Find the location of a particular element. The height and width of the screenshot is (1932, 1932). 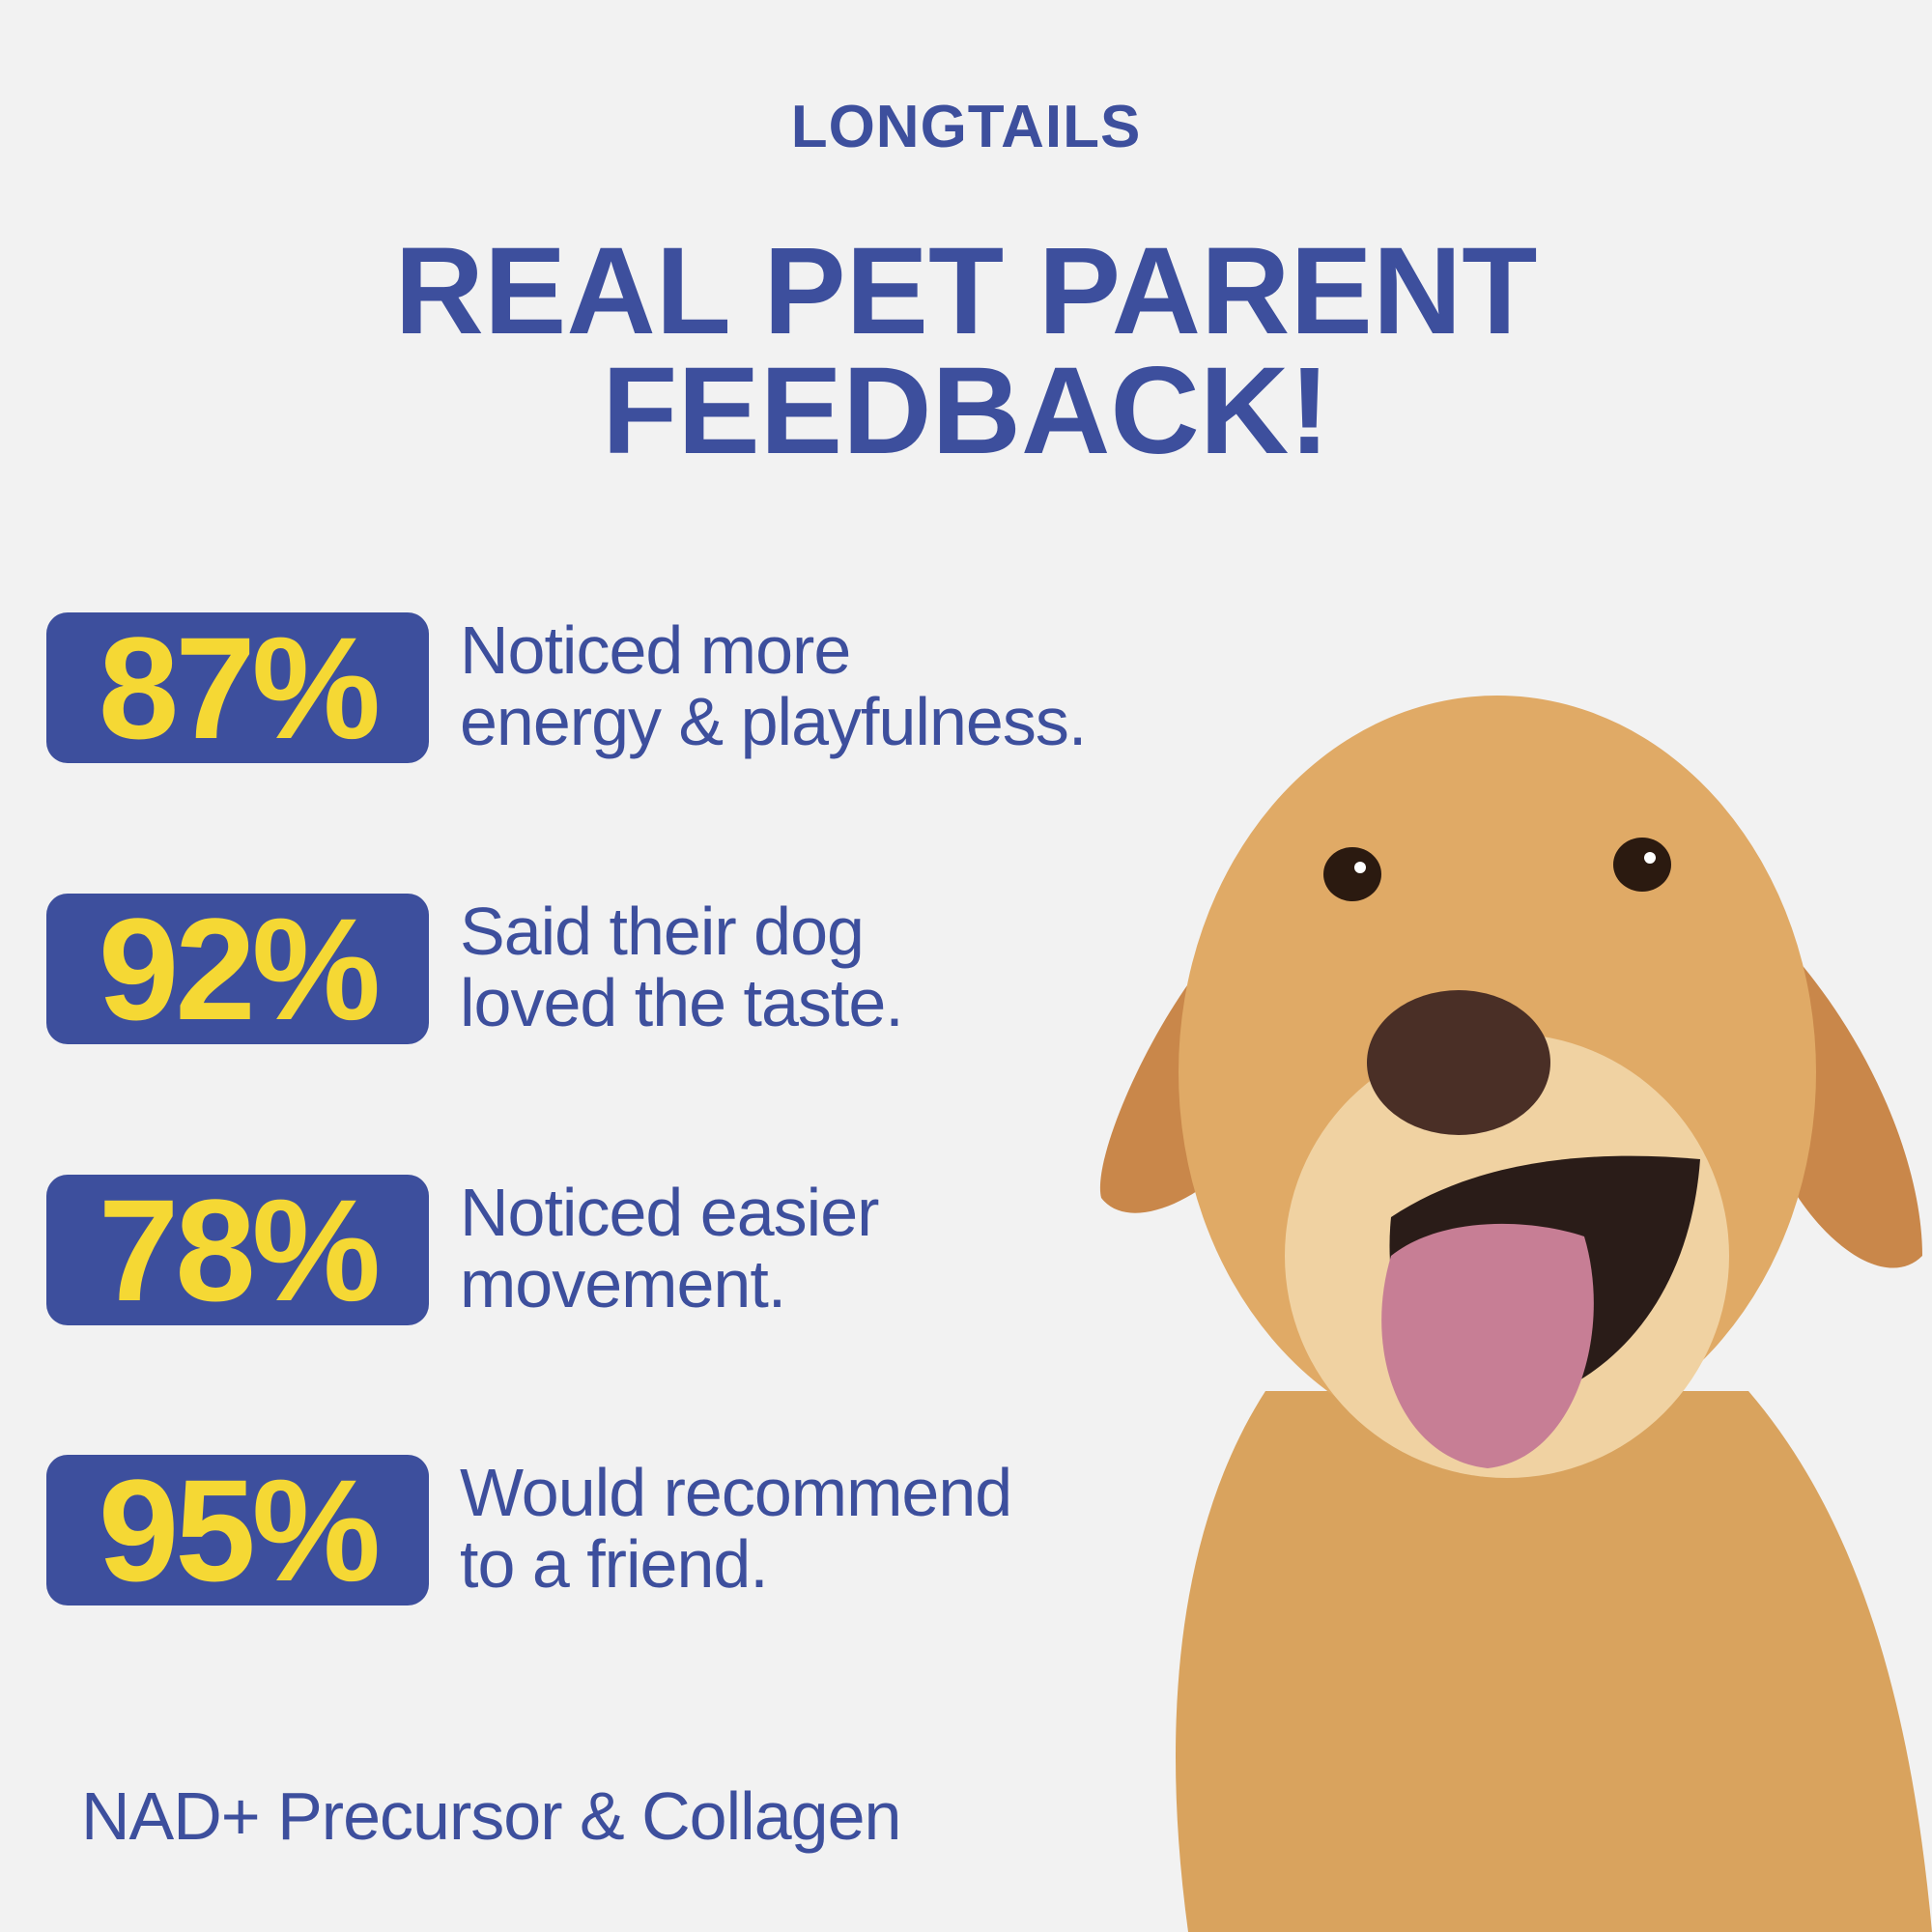

stat-badge: 87% is located at coordinates (237, 688).